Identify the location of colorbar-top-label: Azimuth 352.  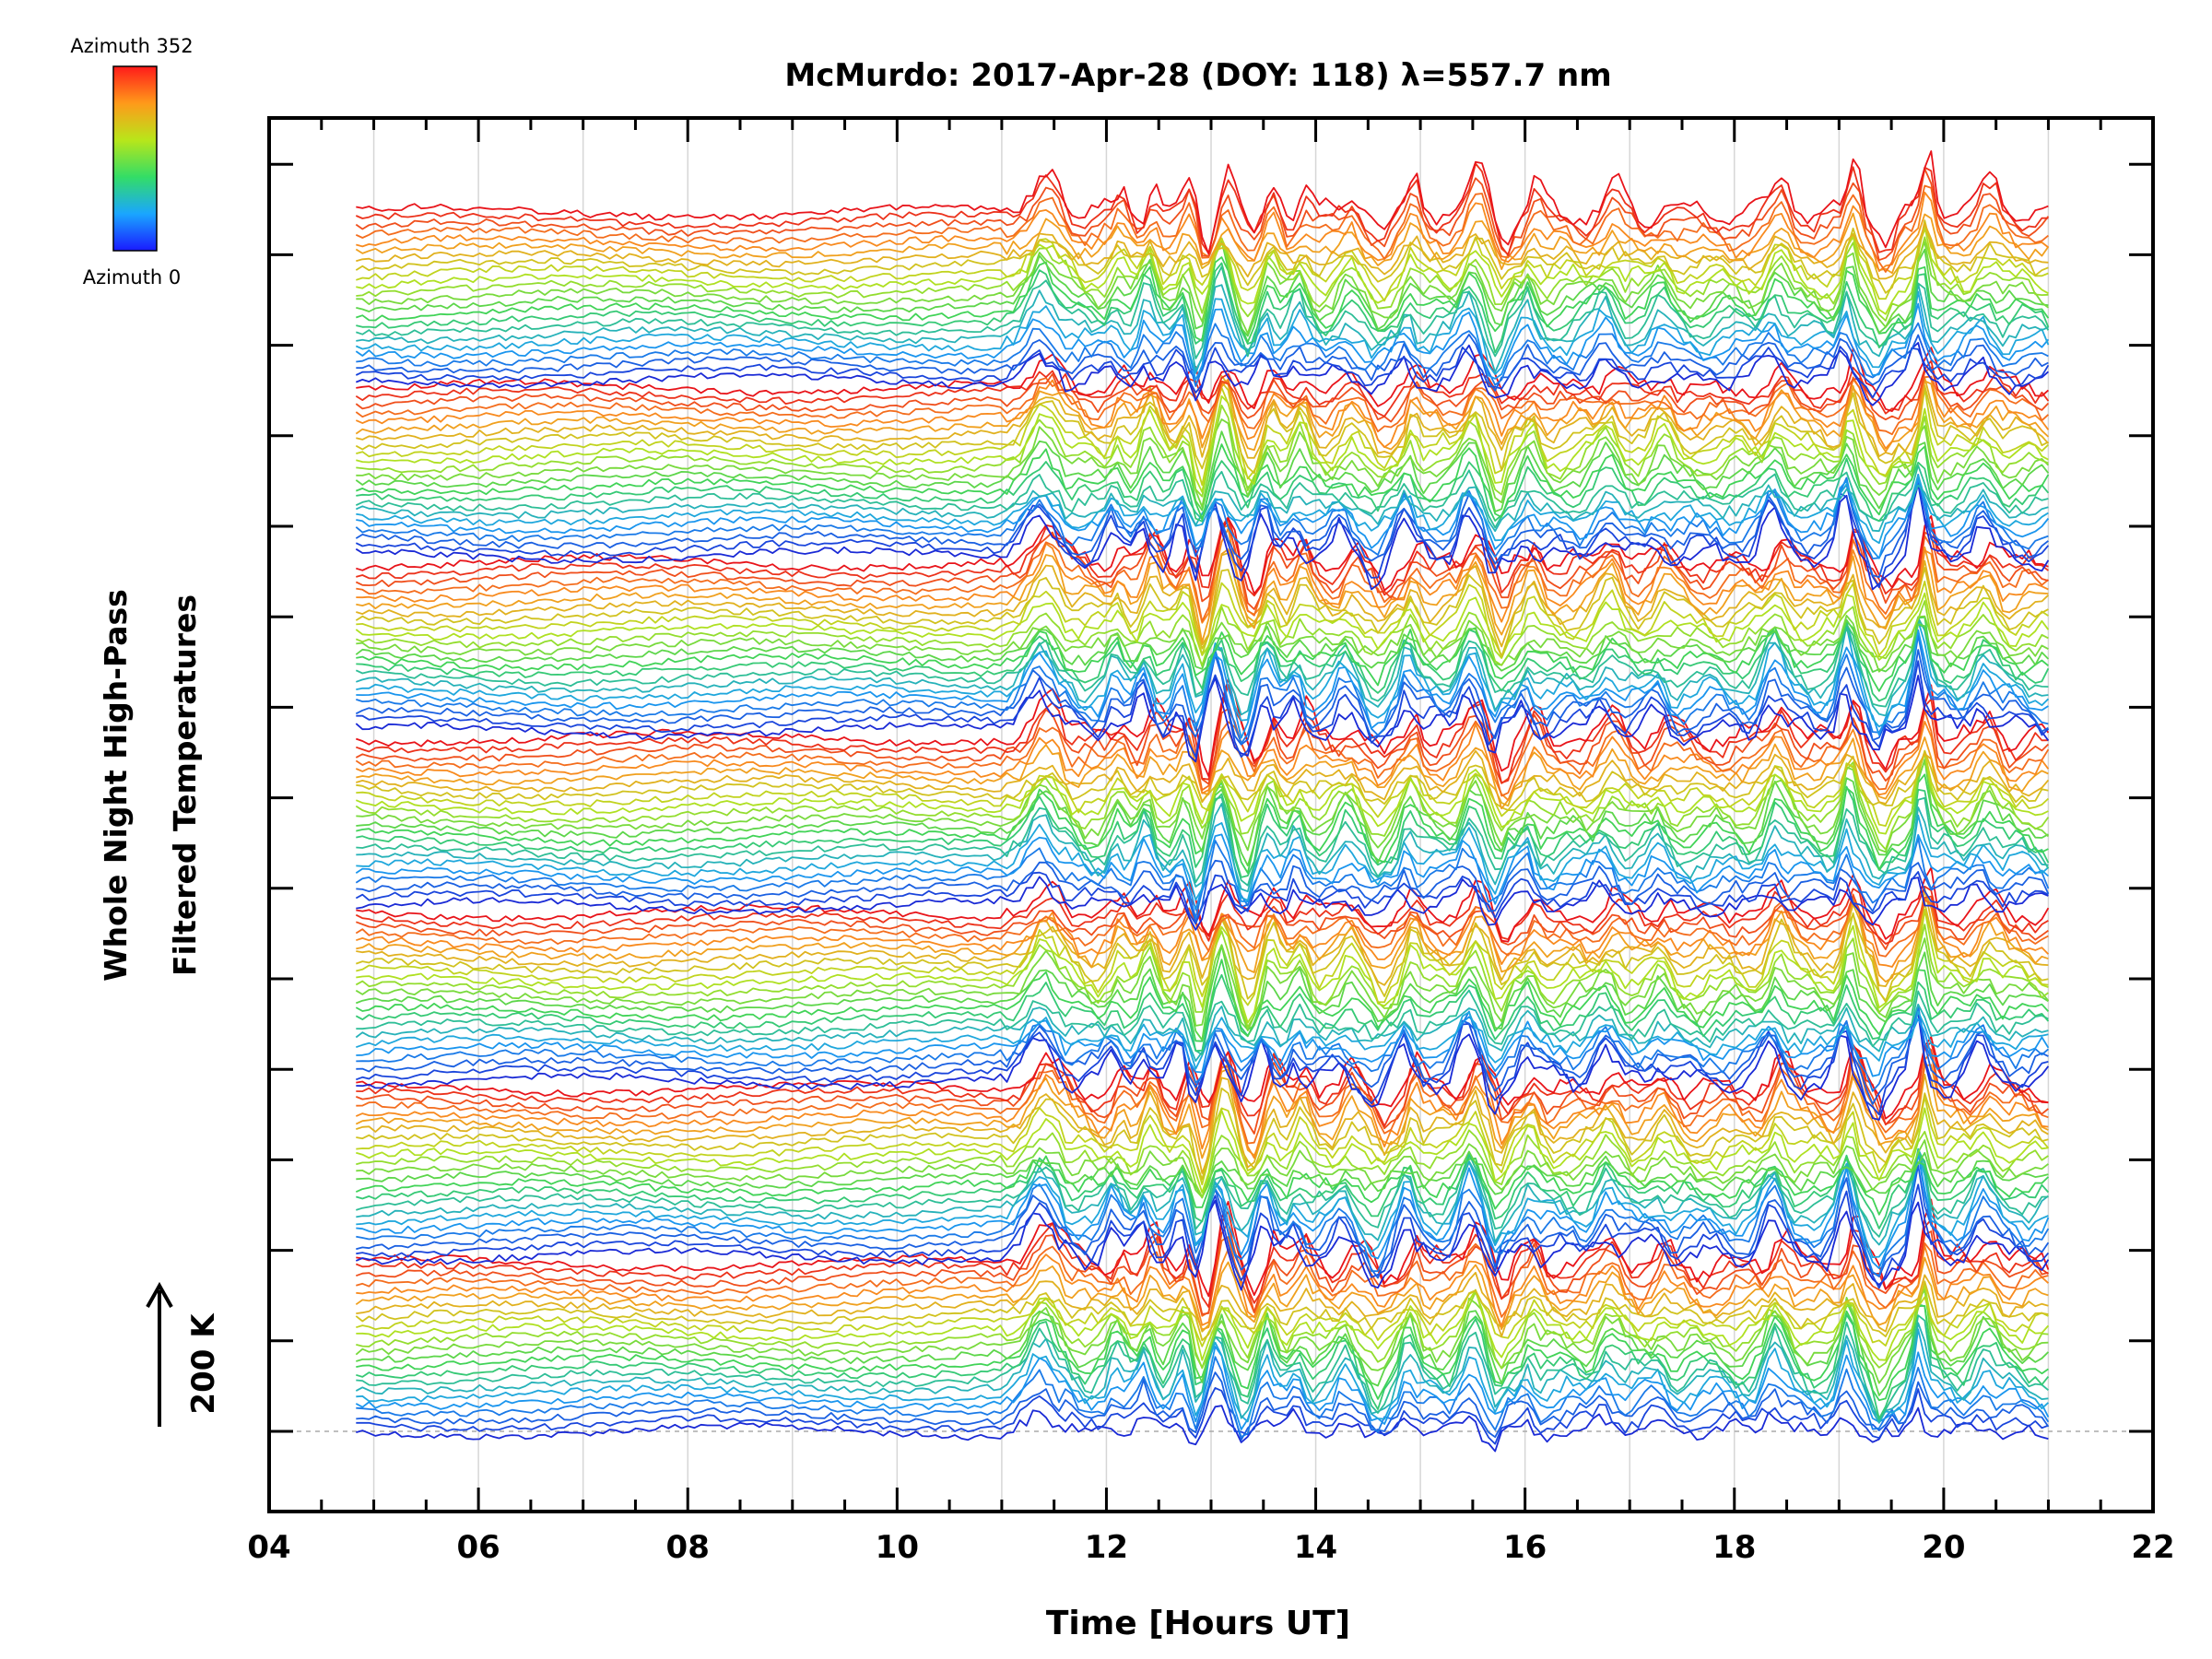
(131, 46).